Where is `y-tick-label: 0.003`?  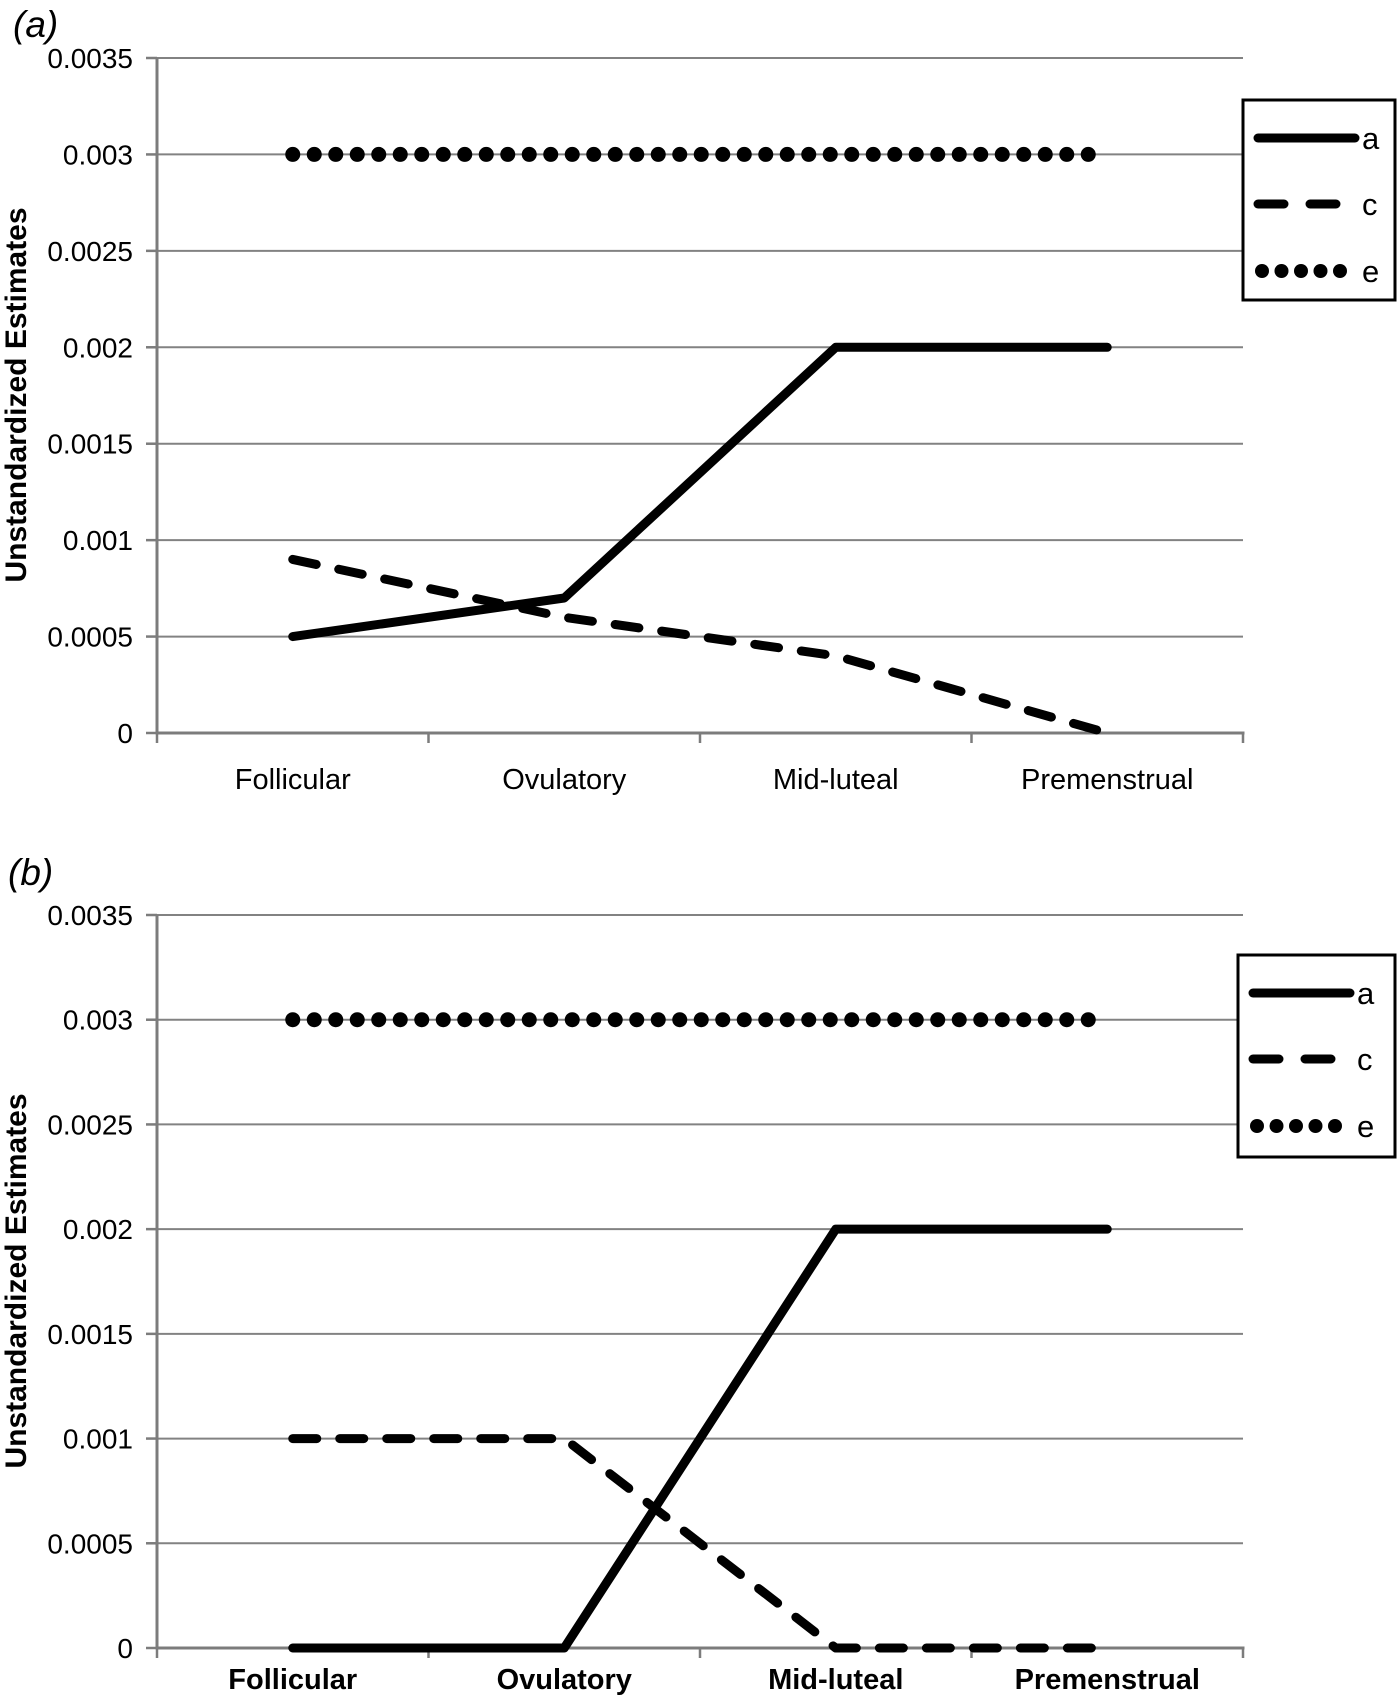 y-tick-label: 0.003 is located at coordinates (98, 1020).